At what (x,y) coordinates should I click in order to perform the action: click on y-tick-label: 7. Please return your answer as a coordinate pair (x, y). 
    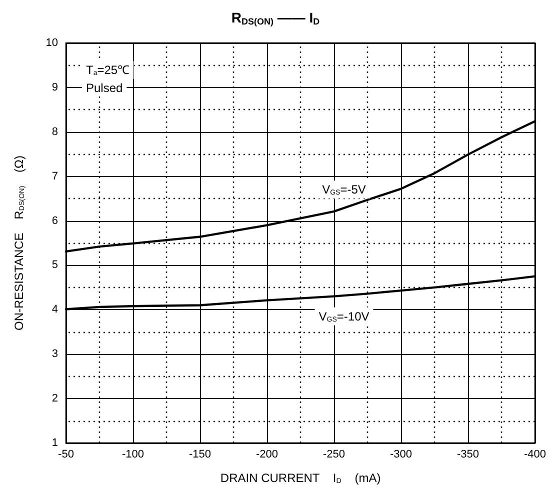
    Looking at the image, I should click on (55, 176).